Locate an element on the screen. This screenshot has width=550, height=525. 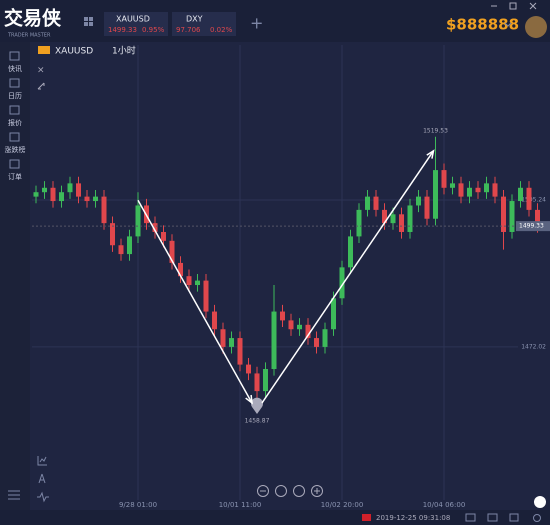
expand-icon is located at coordinates (41, 86).